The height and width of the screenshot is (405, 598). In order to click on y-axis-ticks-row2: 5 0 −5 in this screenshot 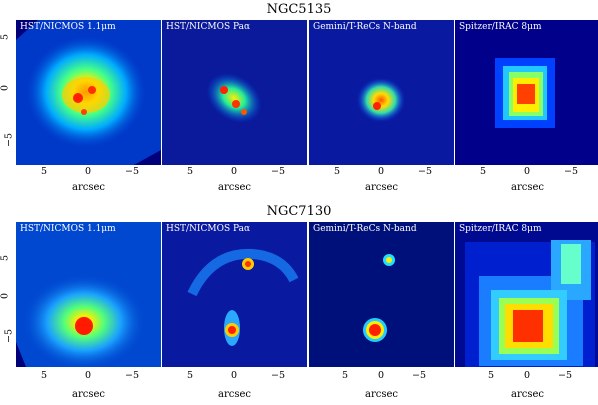, I will do `click(7, 294)`.